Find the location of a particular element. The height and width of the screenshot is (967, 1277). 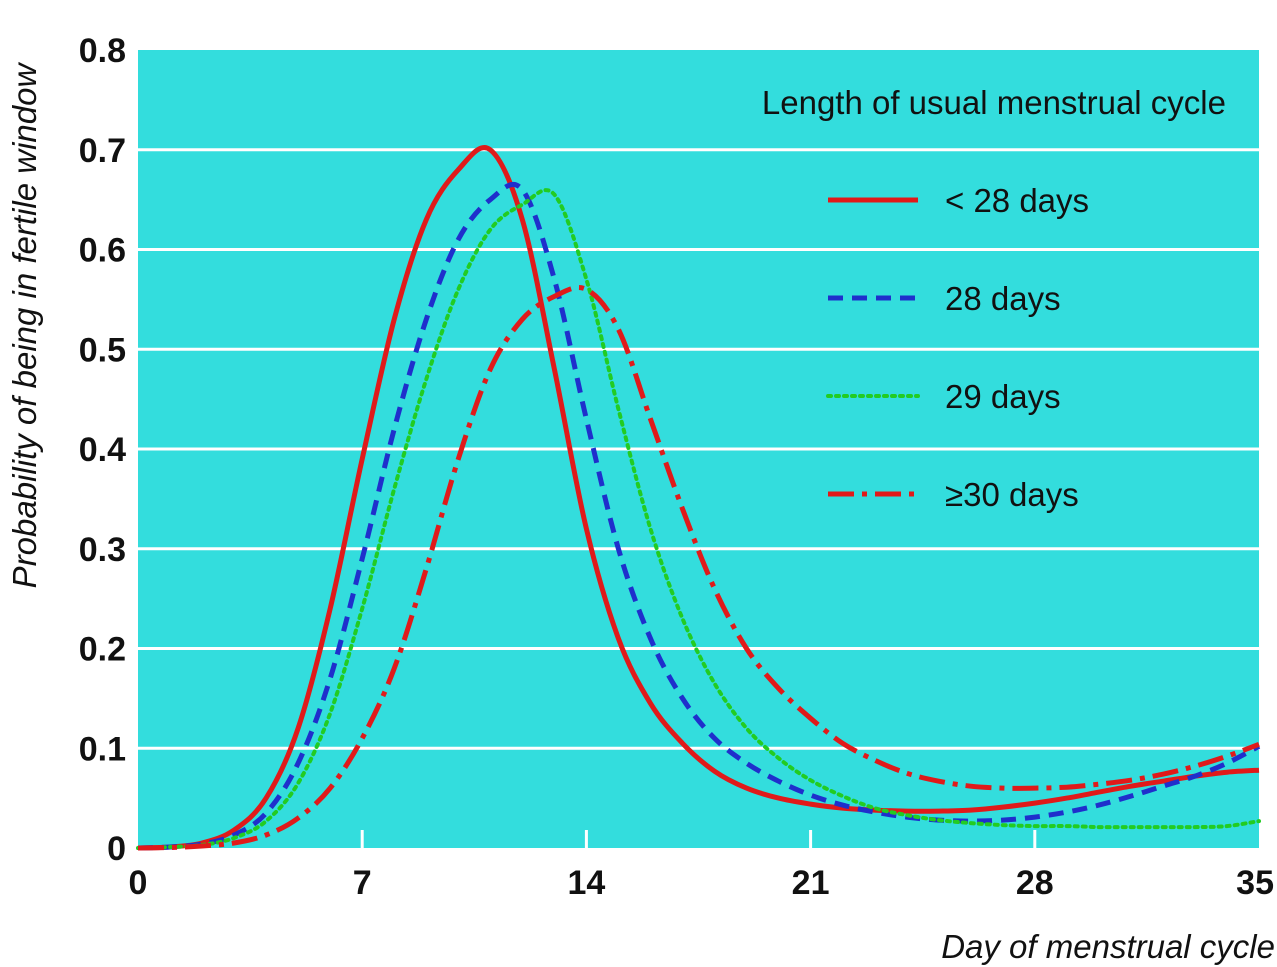

x-tick-label: 28 is located at coordinates (1035, 883).